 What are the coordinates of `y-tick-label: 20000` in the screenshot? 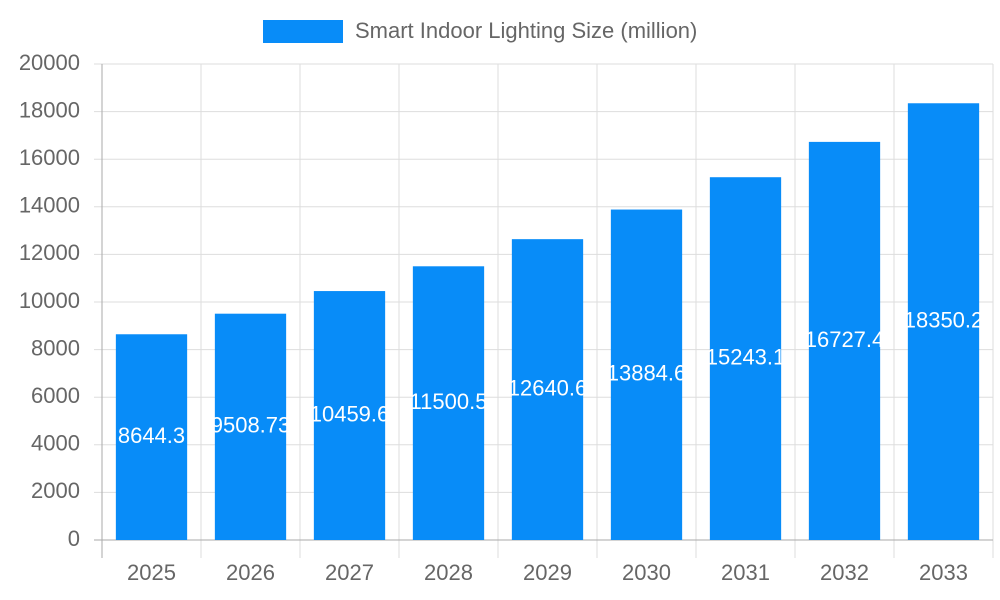 It's located at (49, 62).